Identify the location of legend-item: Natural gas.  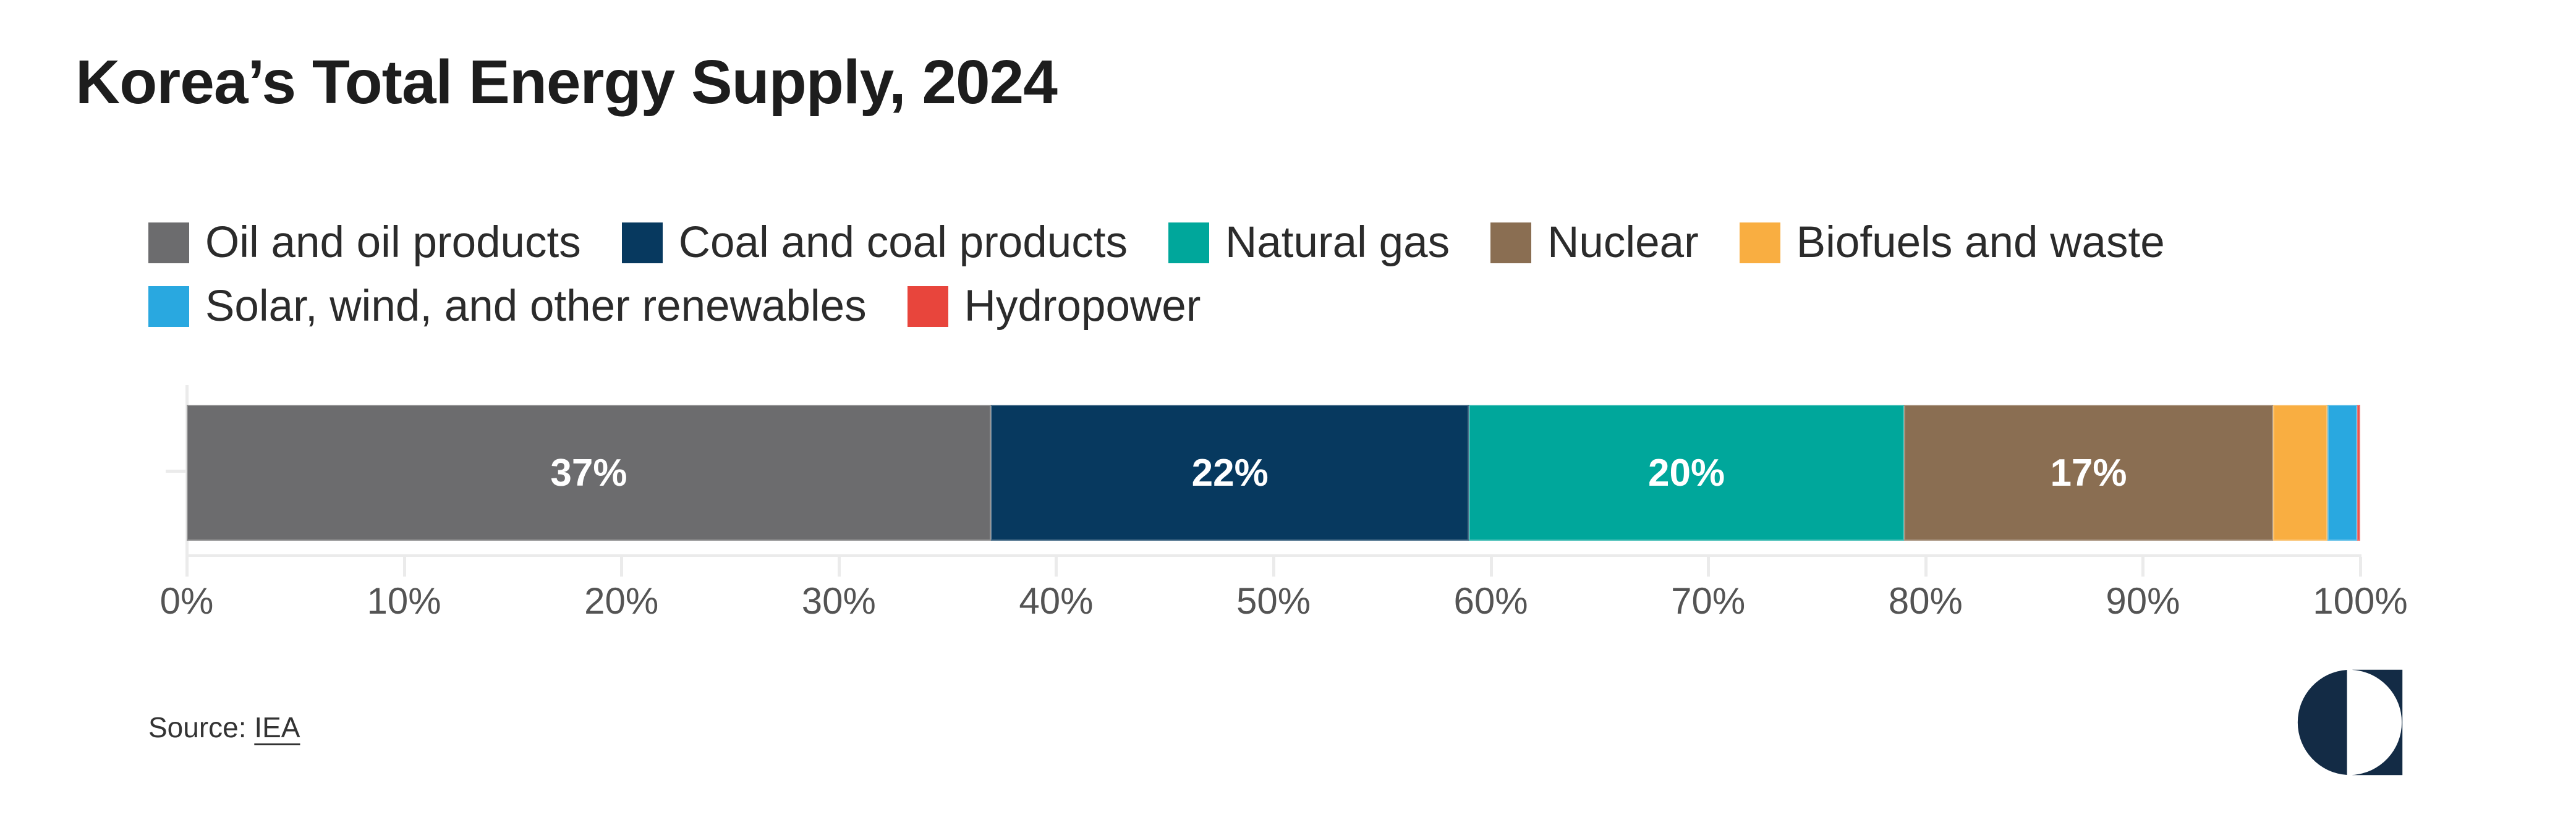
(1309, 243).